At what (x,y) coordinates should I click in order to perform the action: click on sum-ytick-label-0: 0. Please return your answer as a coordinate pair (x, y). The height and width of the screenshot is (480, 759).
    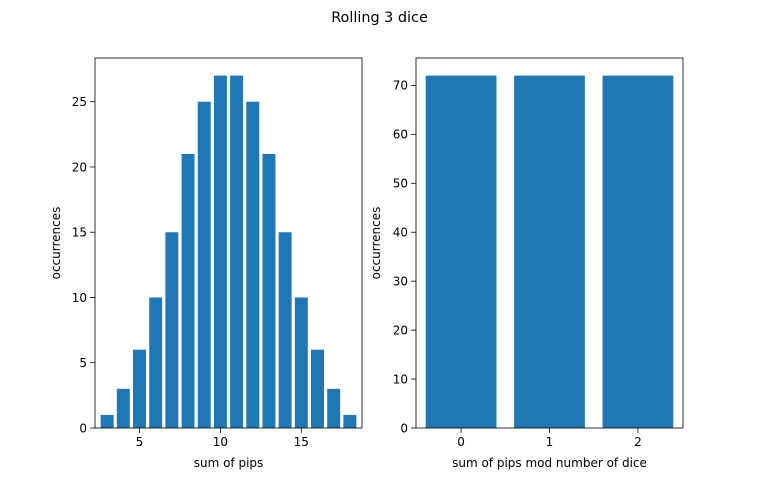
    Looking at the image, I should click on (83, 428).